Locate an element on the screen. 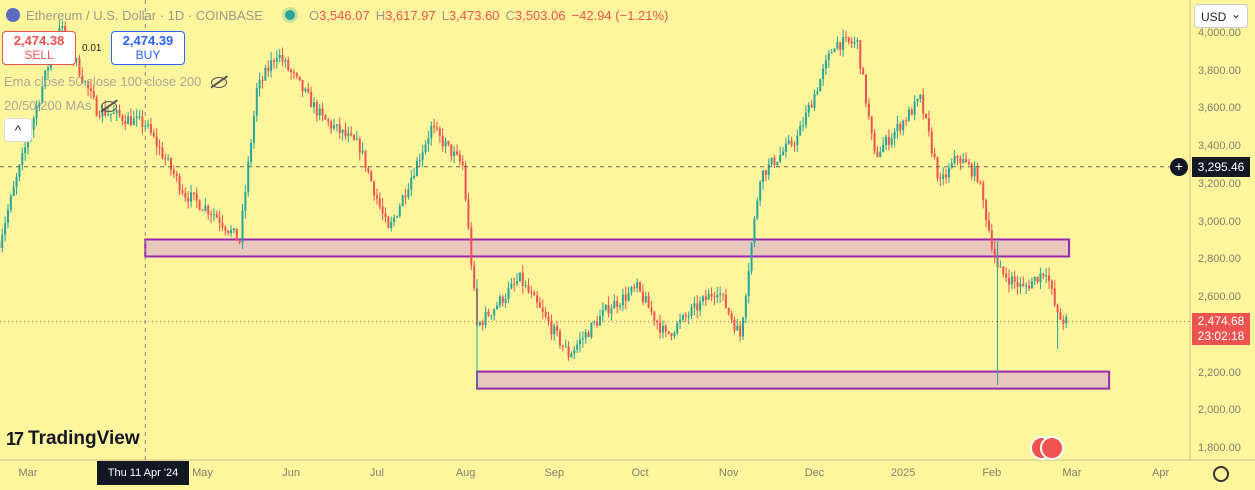 Image resolution: width=1255 pixels, height=490 pixels. x-tick-label: Dec is located at coordinates (814, 473).